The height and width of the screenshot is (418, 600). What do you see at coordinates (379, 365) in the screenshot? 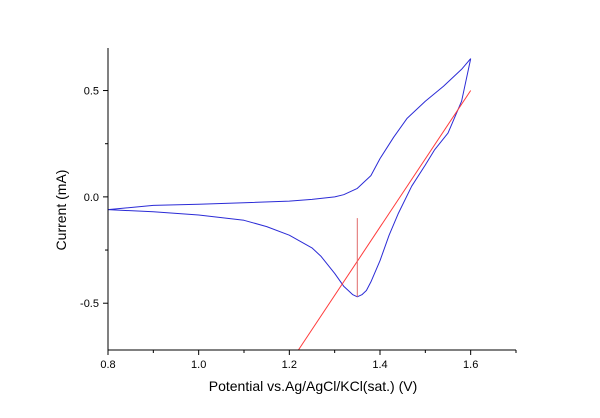
I see `x-tick-label: 1.4` at bounding box center [379, 365].